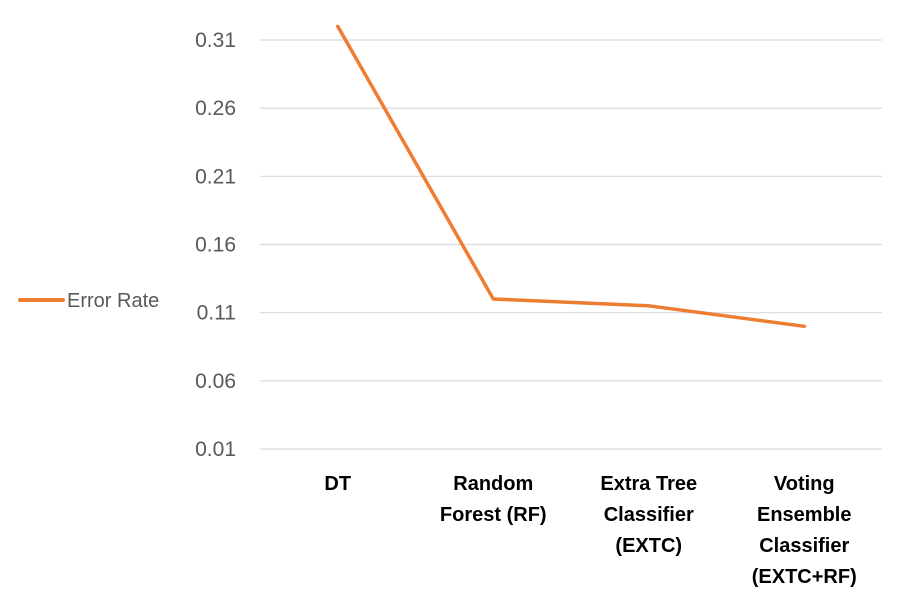 Image resolution: width=906 pixels, height=601 pixels. What do you see at coordinates (215, 108) in the screenshot?
I see `y-tick-label: 0.26` at bounding box center [215, 108].